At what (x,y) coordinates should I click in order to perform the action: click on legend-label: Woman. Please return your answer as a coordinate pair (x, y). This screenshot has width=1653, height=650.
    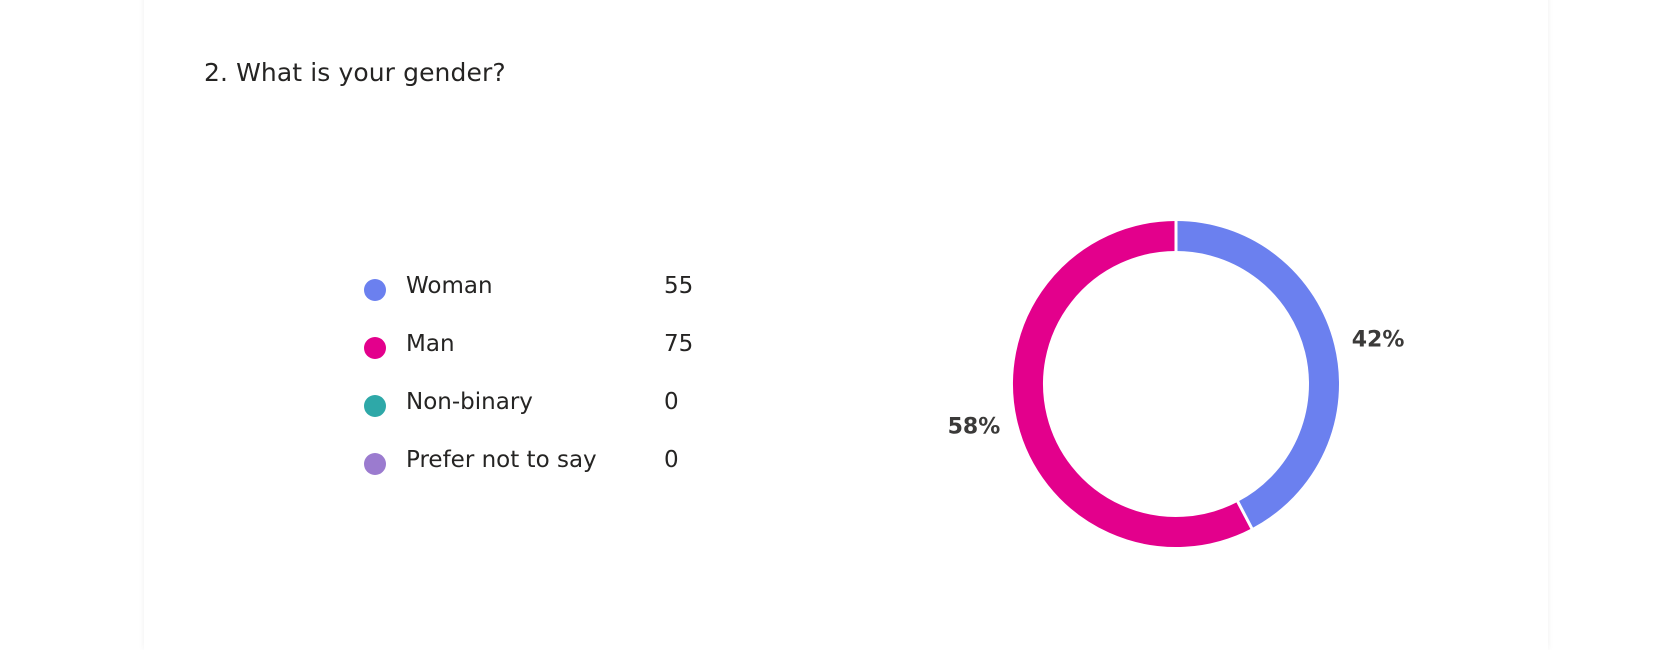
    Looking at the image, I should click on (449, 286).